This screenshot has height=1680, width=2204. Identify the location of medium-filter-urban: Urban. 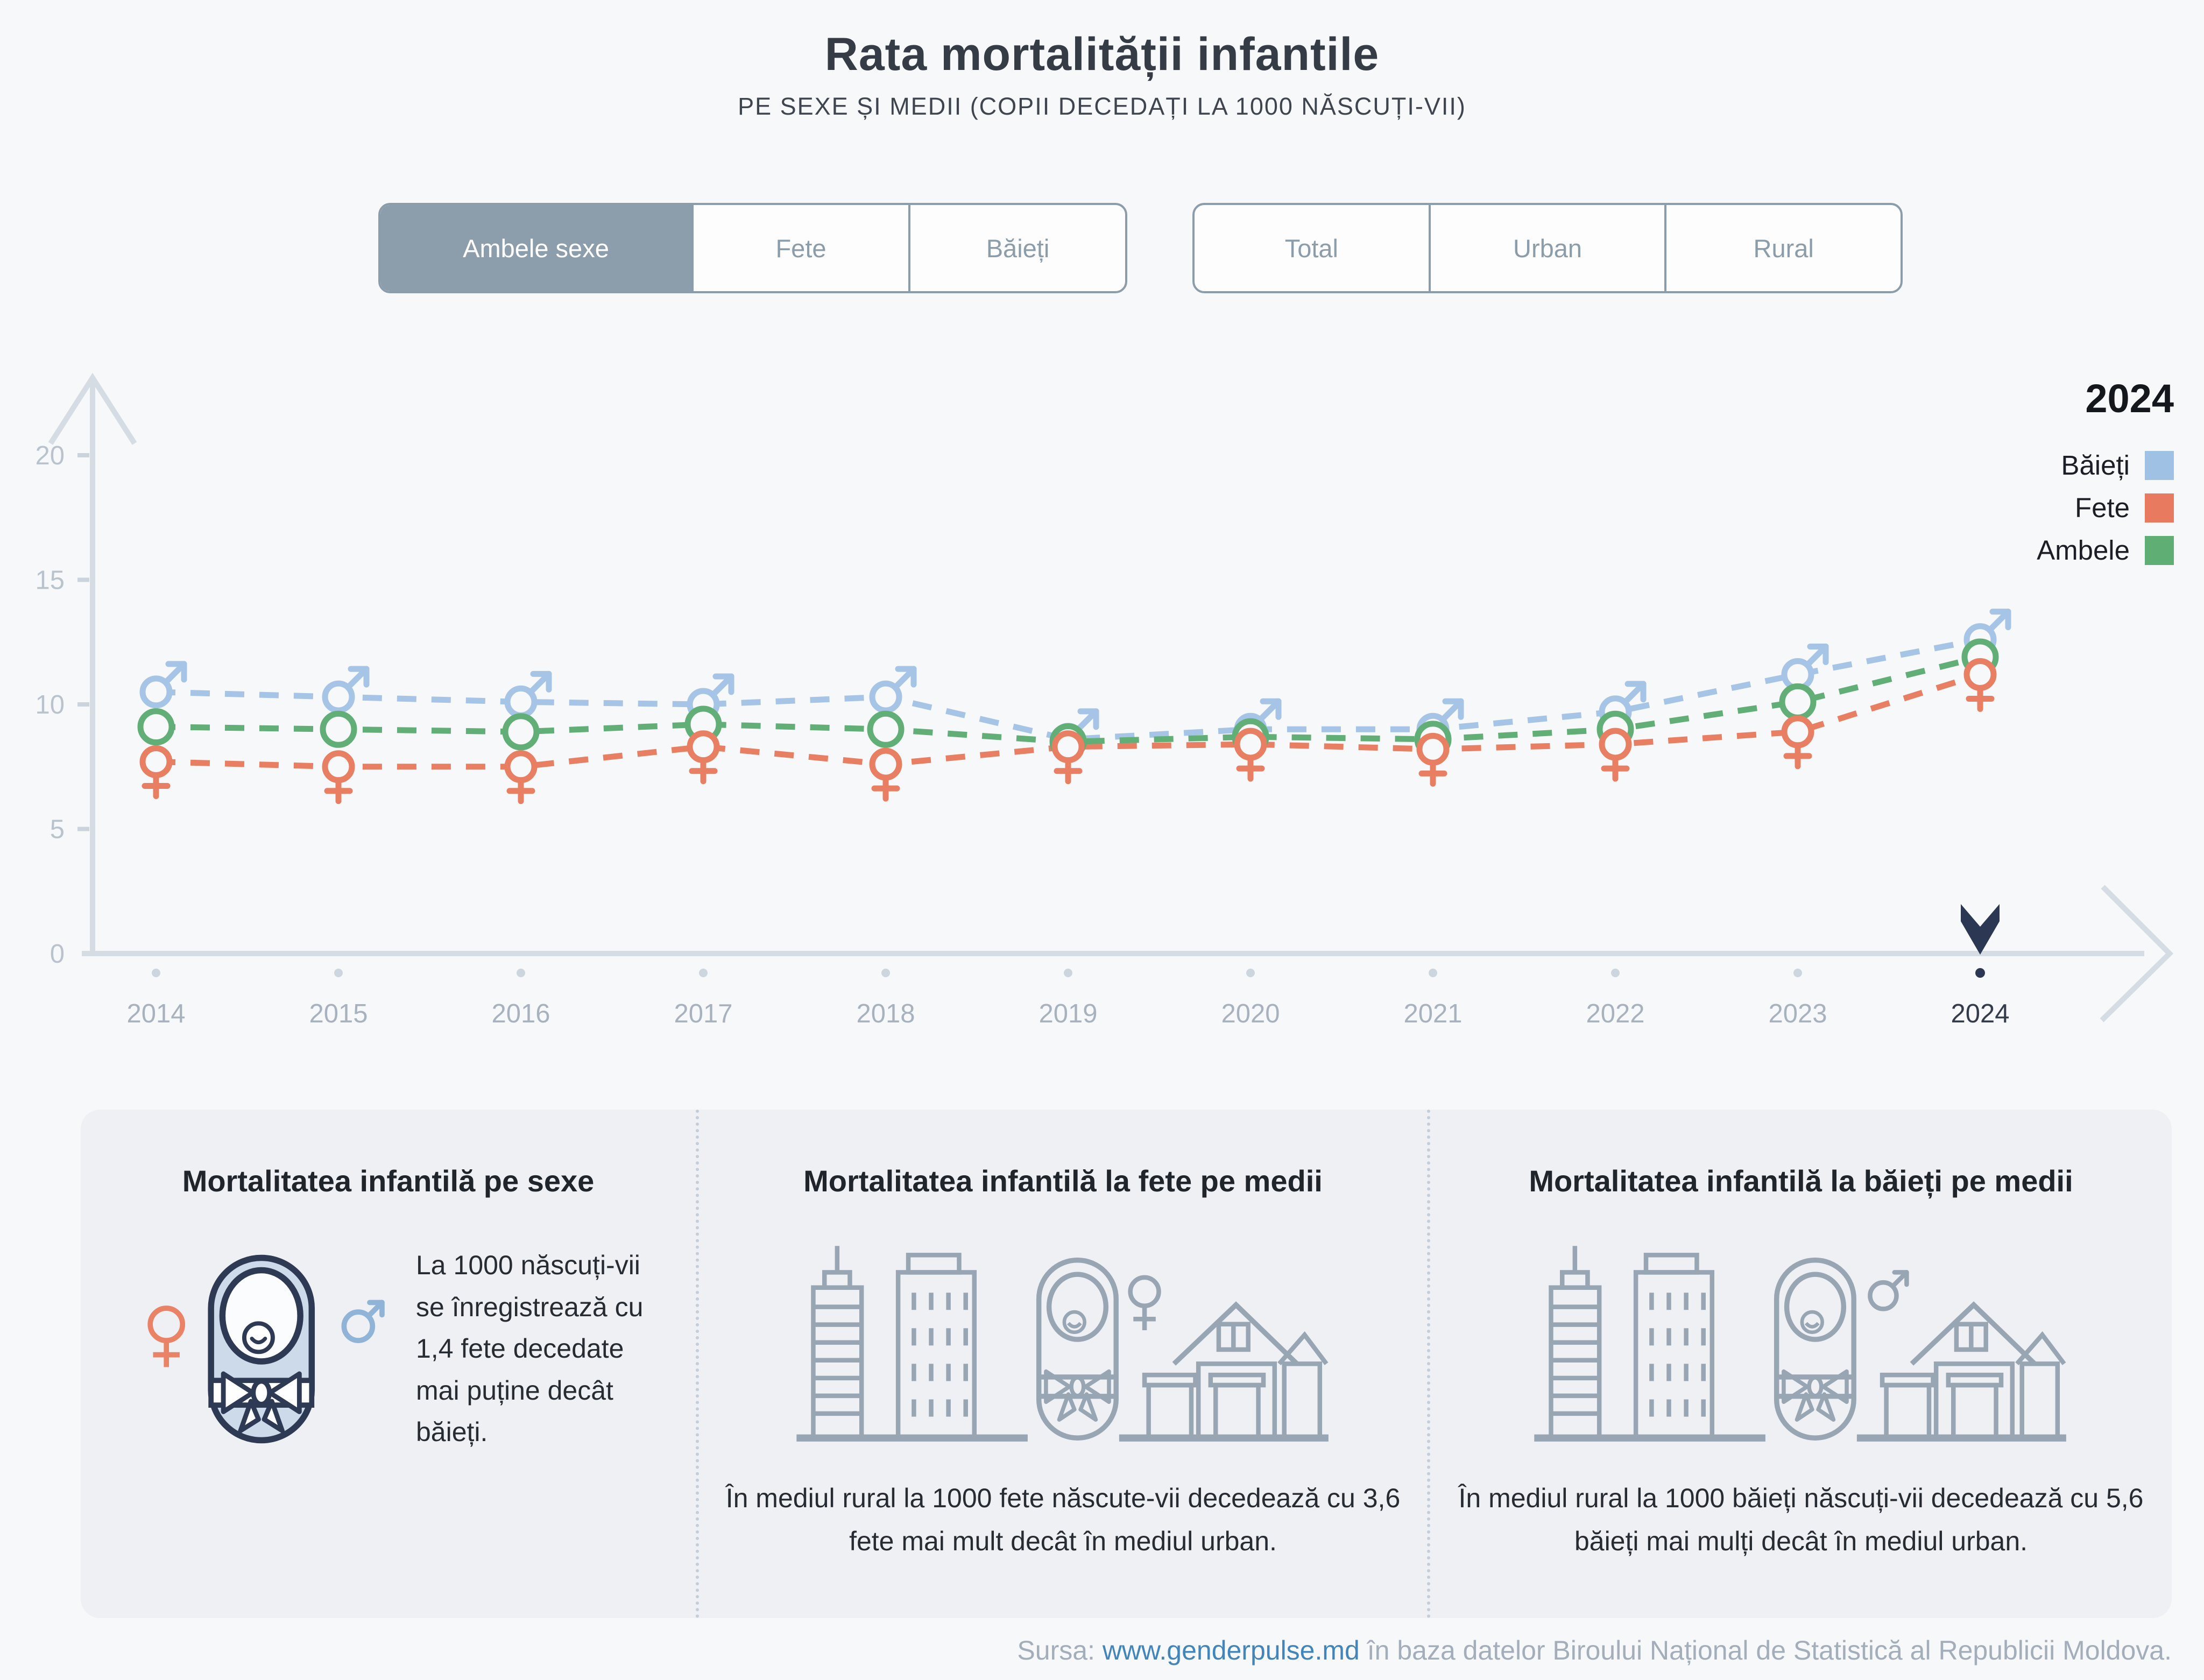
(1546, 248).